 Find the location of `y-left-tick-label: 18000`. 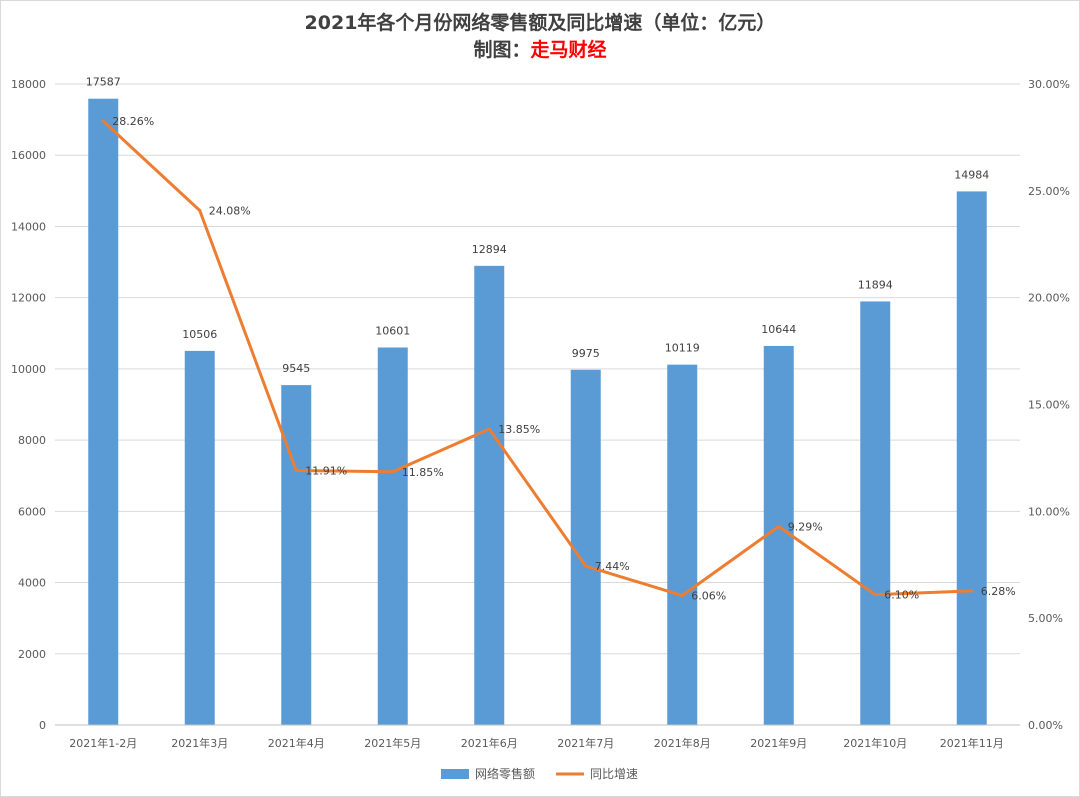

y-left-tick-label: 18000 is located at coordinates (28, 84).